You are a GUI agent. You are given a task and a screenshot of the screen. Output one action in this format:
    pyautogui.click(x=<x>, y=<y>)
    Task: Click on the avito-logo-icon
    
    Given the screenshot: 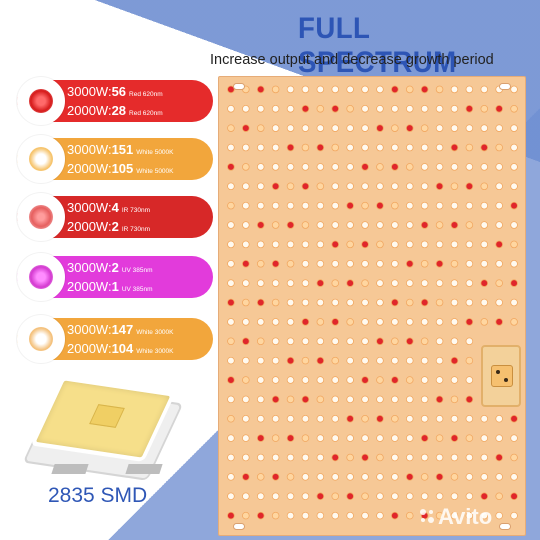 What is the action you would take?
    pyautogui.click(x=427, y=516)
    